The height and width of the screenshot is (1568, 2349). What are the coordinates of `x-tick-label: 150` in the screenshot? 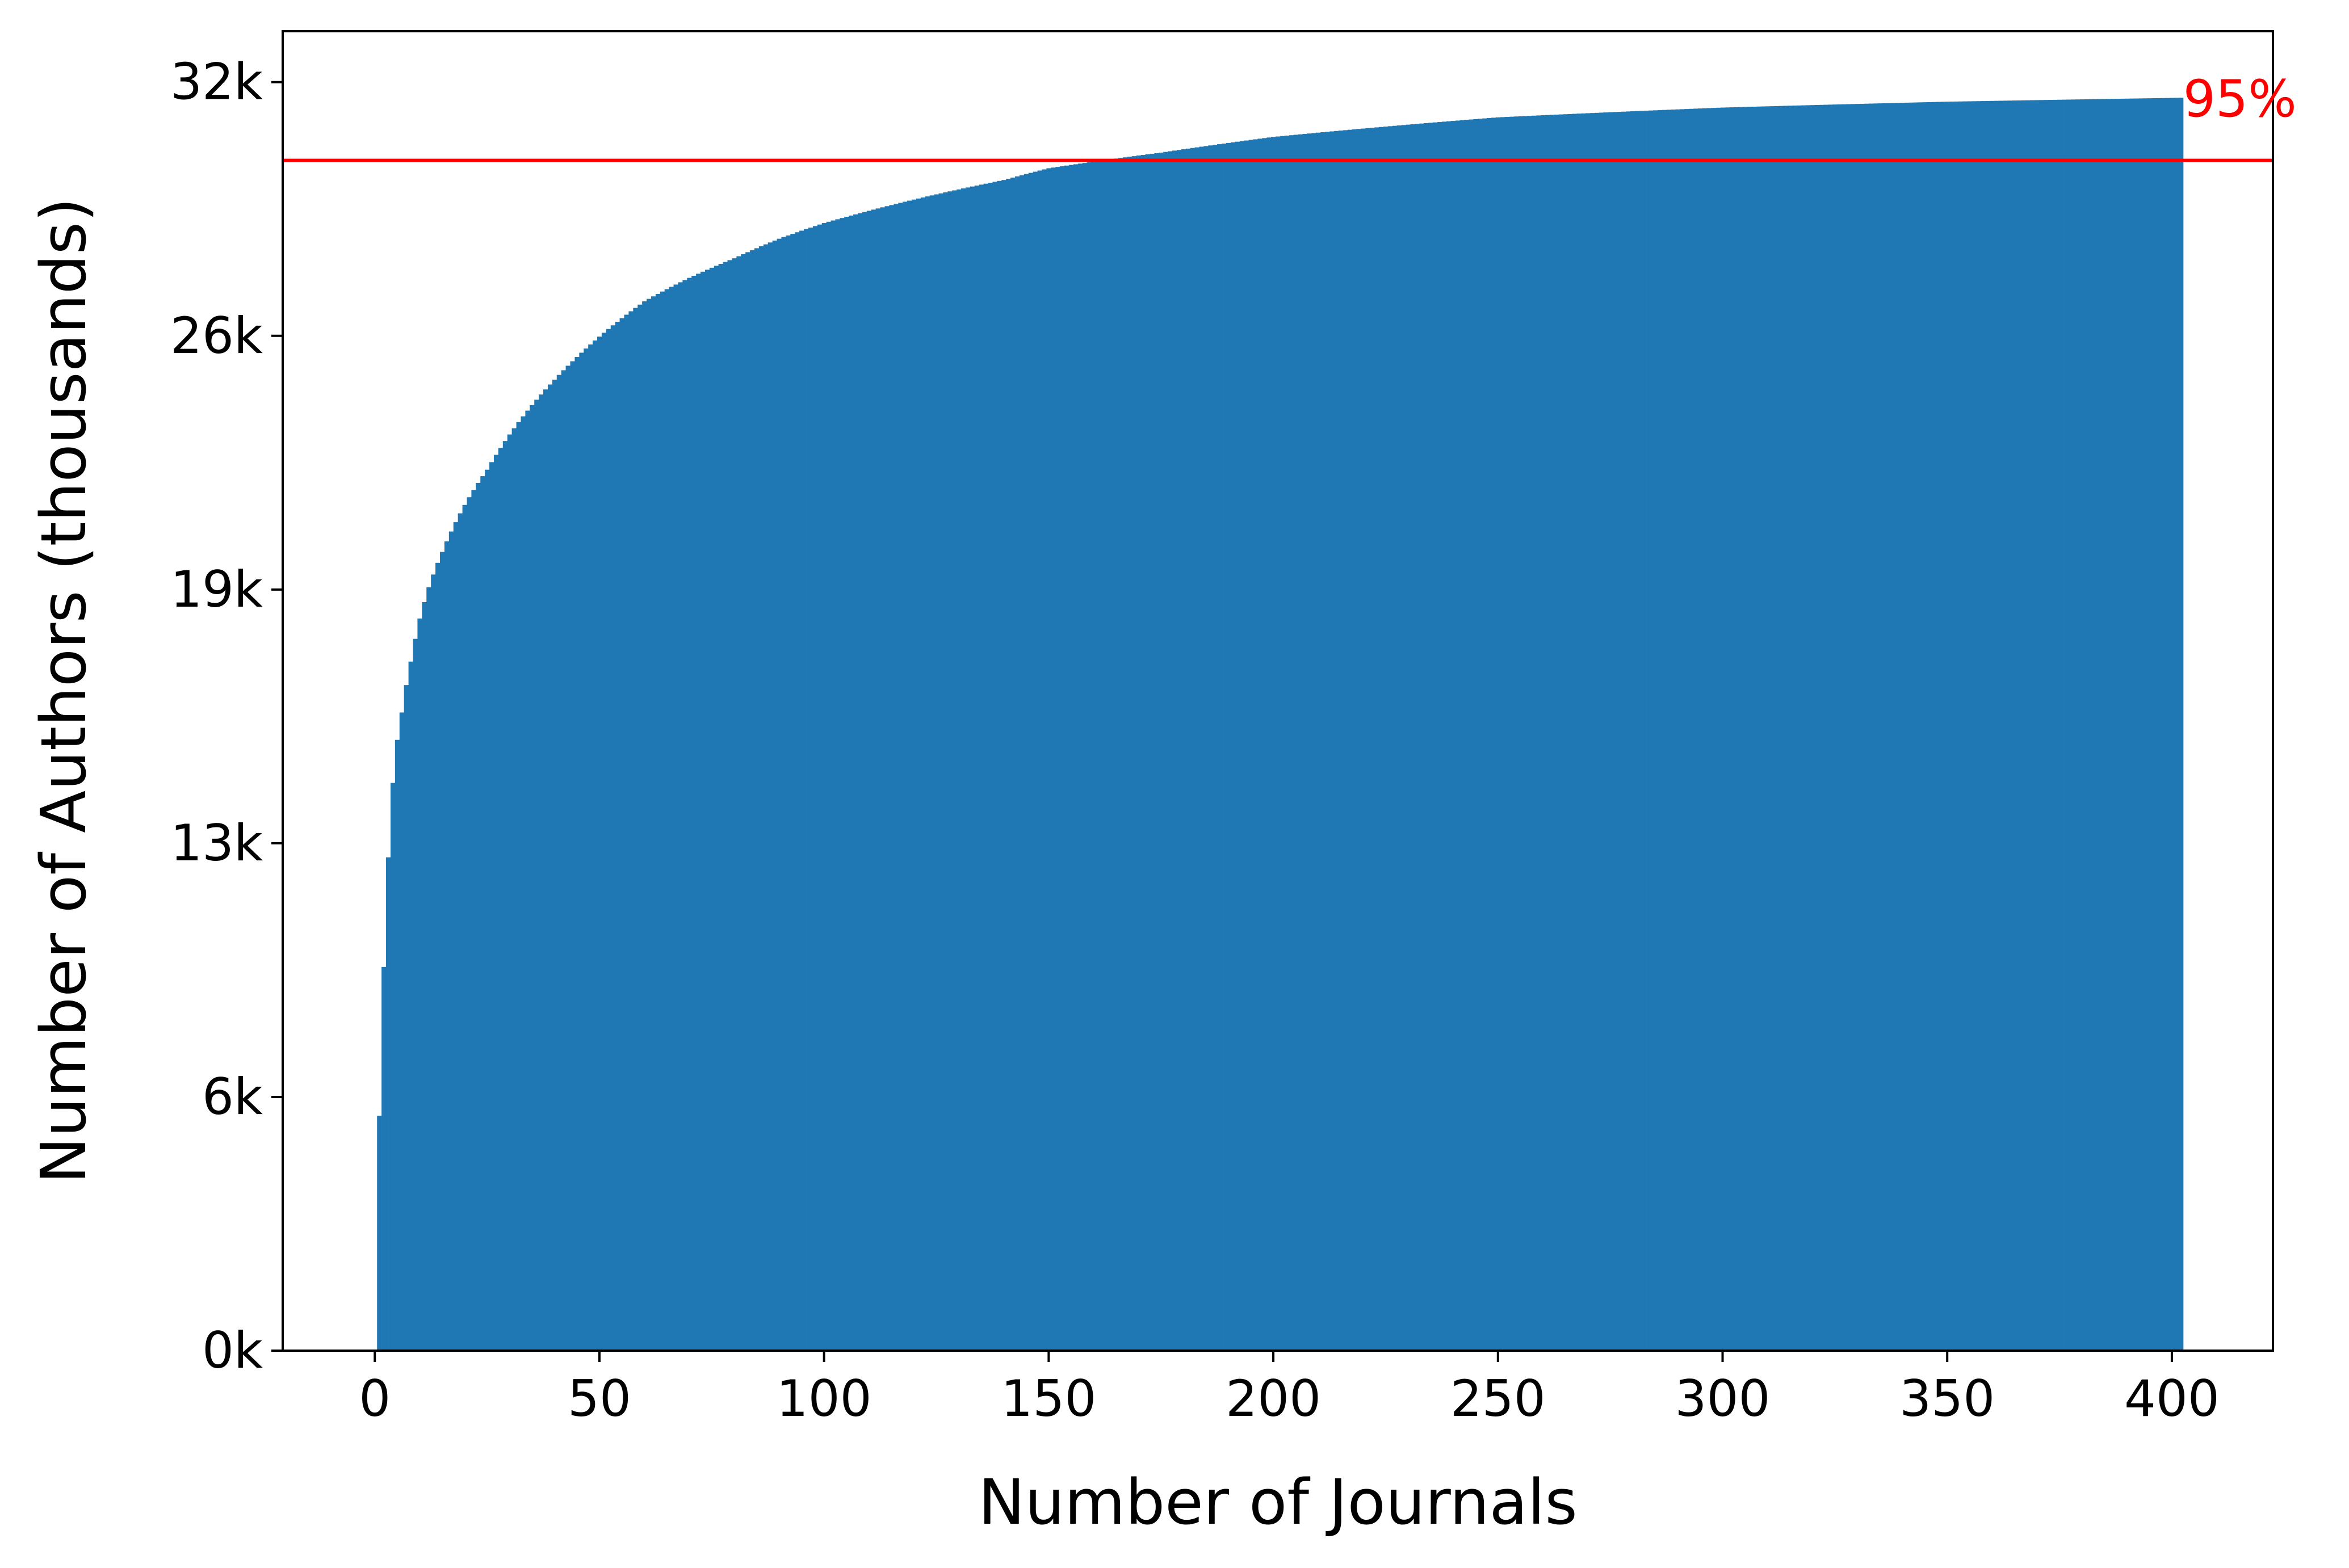 It's located at (1048, 1398).